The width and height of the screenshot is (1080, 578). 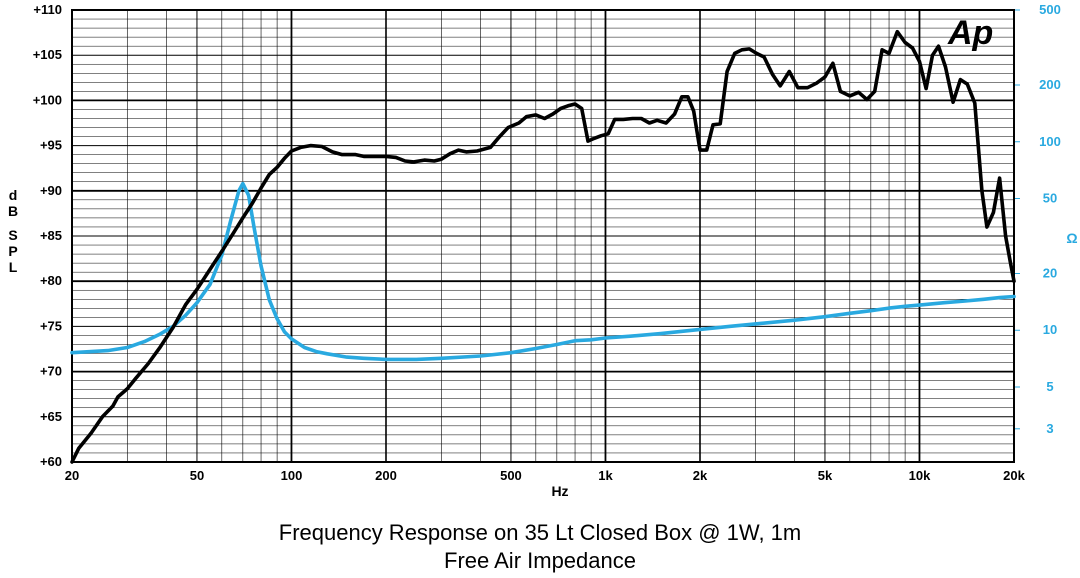 What do you see at coordinates (1071, 238) in the screenshot?
I see `y-right-axis-label: Ω` at bounding box center [1071, 238].